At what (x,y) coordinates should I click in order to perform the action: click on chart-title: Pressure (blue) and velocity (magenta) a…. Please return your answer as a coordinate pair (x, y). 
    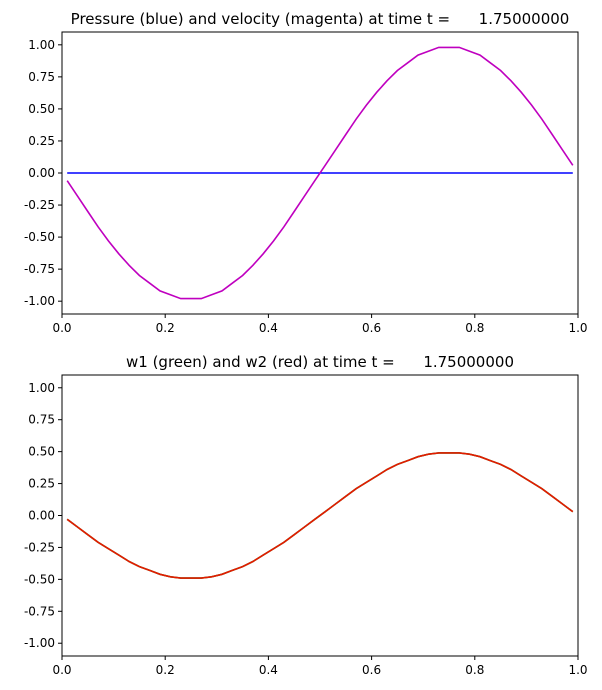
    Looking at the image, I should click on (320, 19).